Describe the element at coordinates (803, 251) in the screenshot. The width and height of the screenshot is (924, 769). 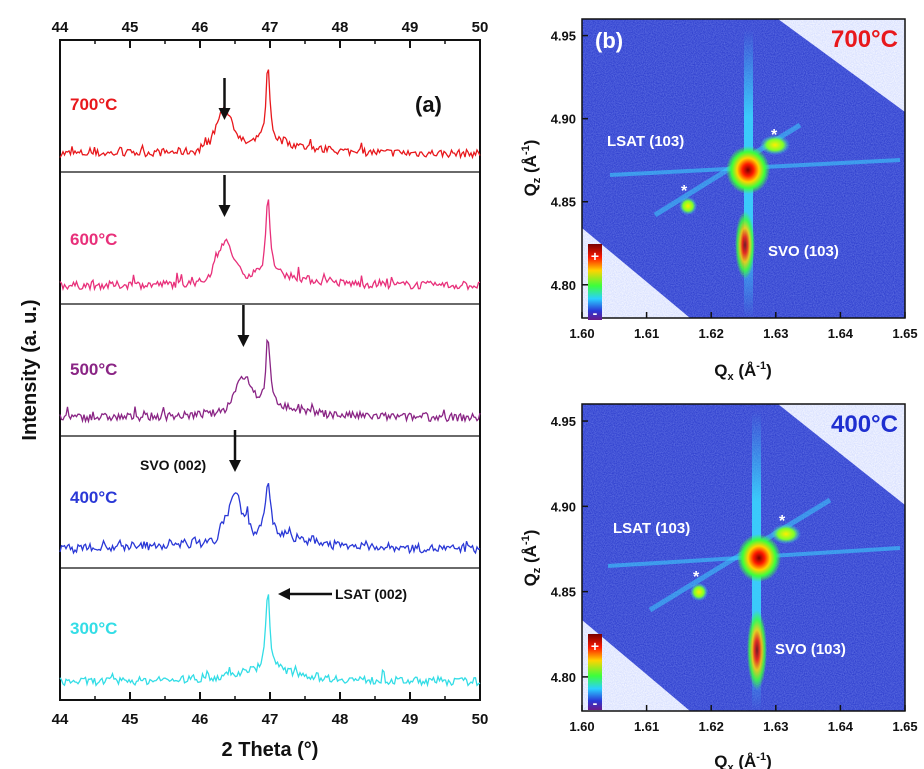
I see `rsm-700C-svo-label: SVO (103)` at that location.